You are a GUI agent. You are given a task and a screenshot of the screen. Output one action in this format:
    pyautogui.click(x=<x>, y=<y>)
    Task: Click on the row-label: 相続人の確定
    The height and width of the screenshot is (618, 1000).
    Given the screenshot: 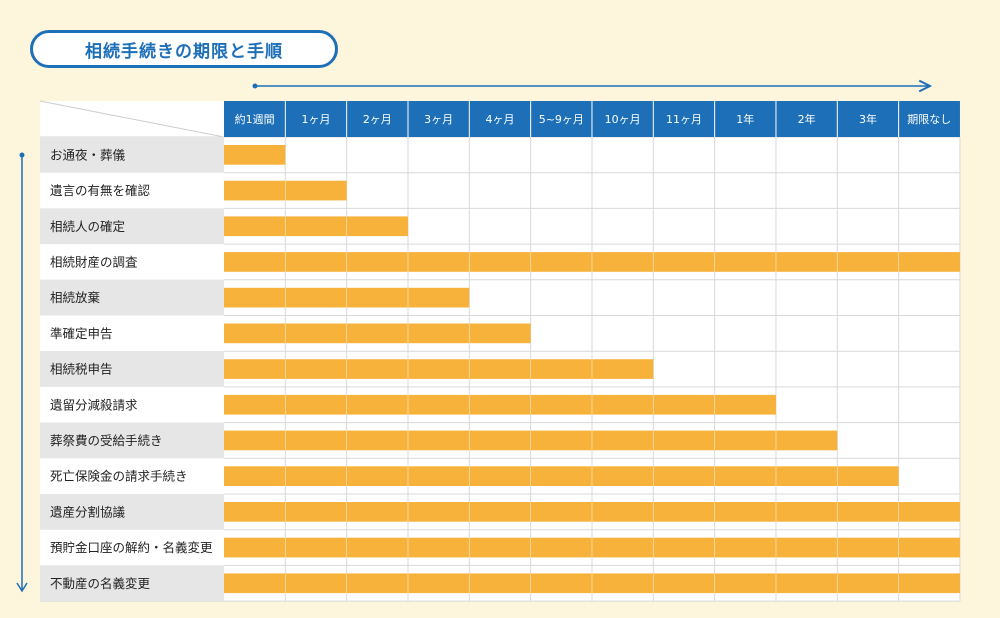 What is the action you would take?
    pyautogui.click(x=87, y=226)
    